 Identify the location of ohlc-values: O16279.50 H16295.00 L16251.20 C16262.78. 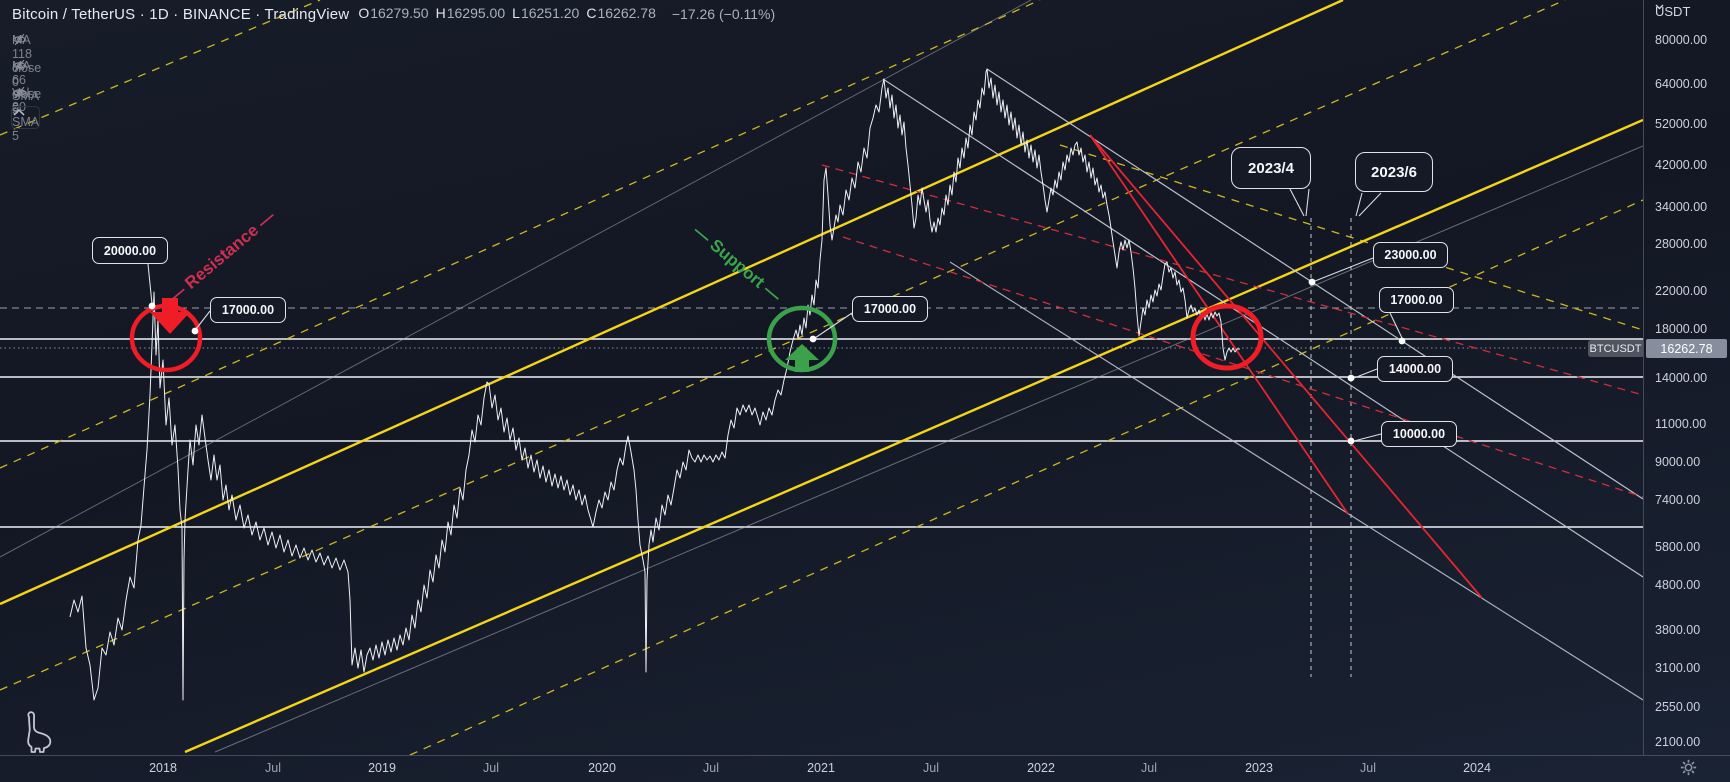
(510, 14).